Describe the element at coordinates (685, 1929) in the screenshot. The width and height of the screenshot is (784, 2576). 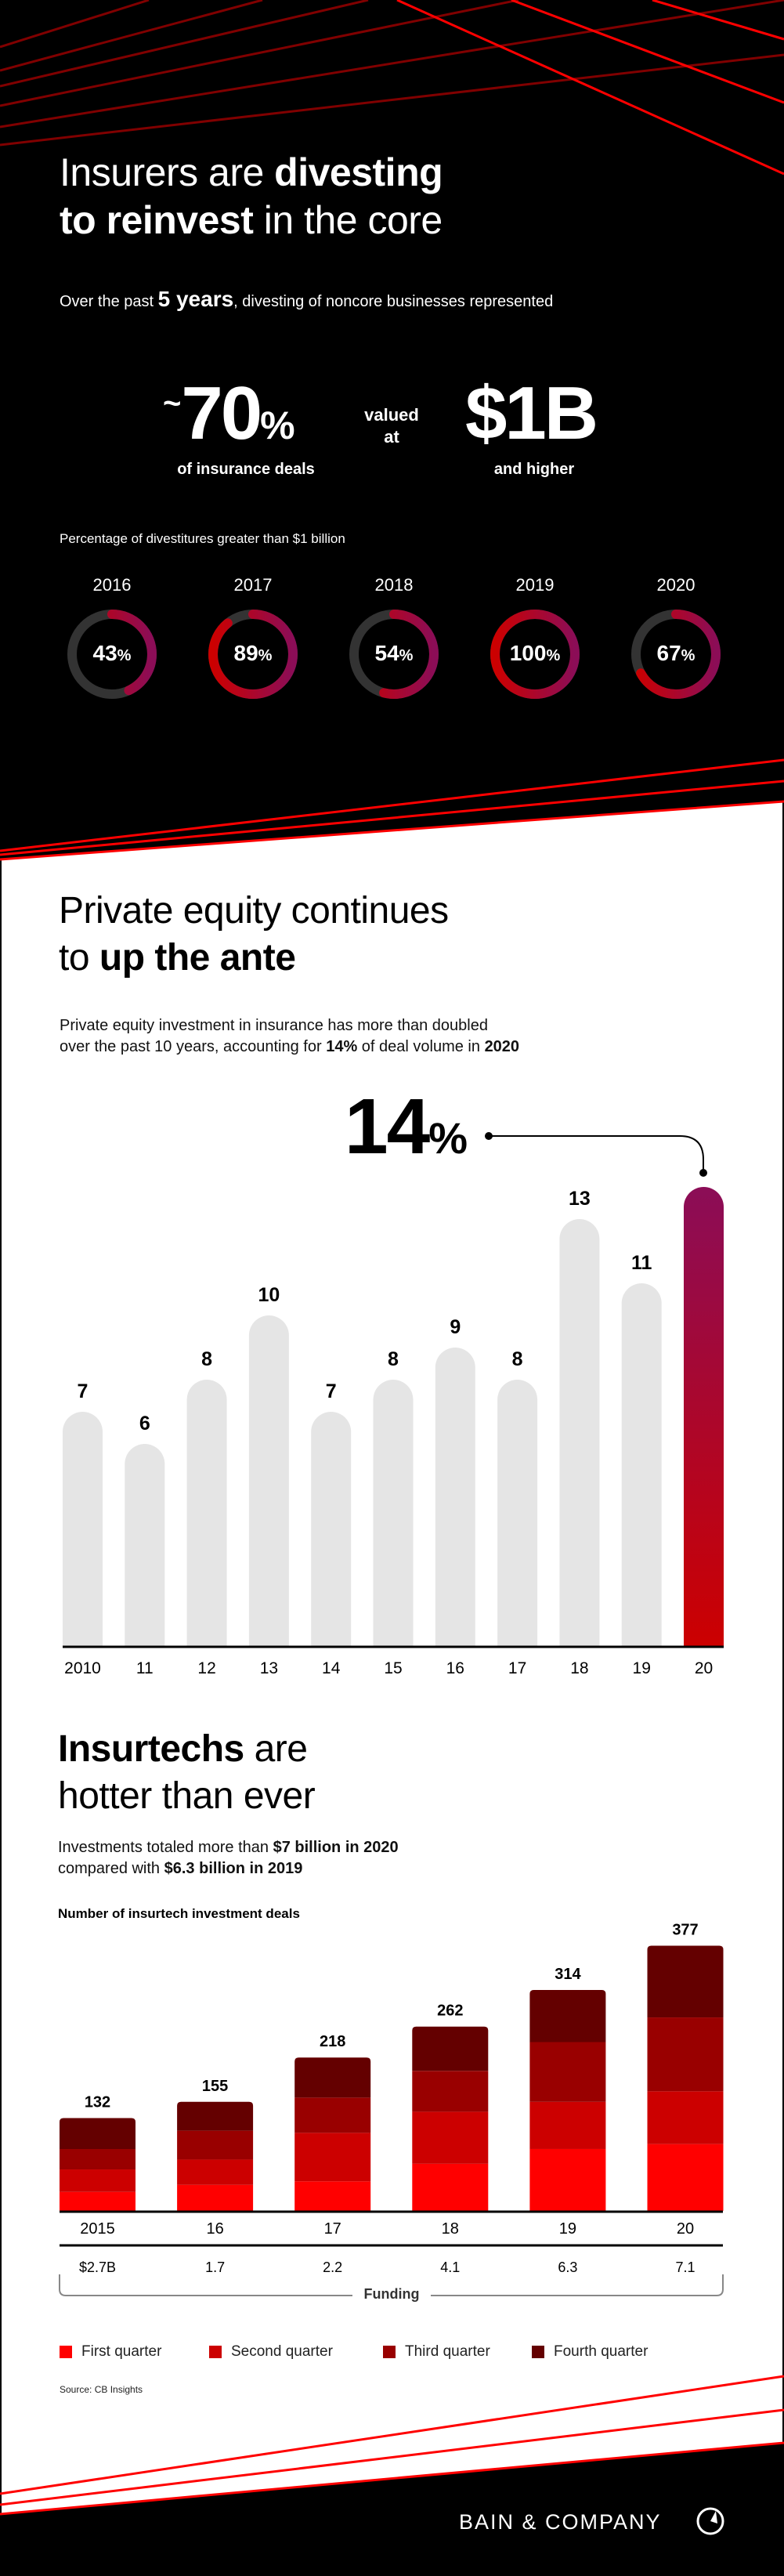
I see `stack-total-label: 377` at that location.